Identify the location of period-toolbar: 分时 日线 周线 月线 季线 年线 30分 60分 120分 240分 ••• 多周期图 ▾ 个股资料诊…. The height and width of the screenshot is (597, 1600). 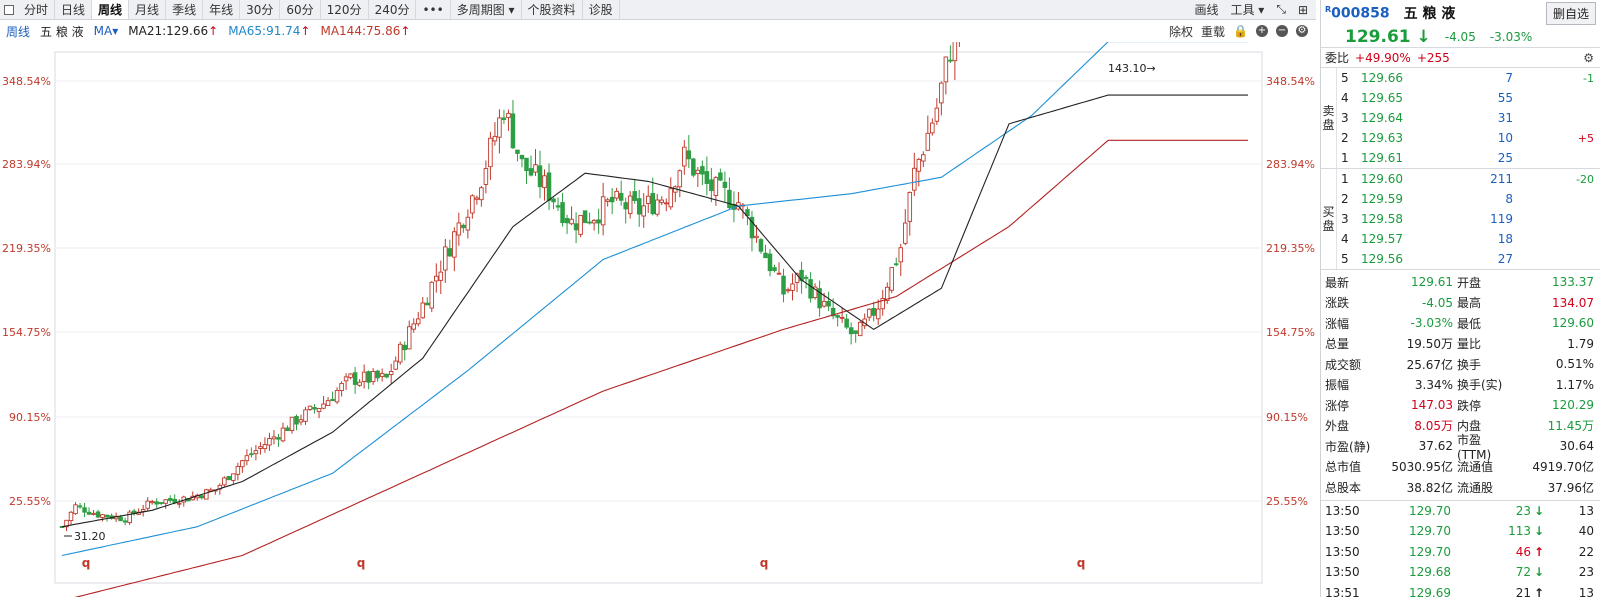
(658, 10).